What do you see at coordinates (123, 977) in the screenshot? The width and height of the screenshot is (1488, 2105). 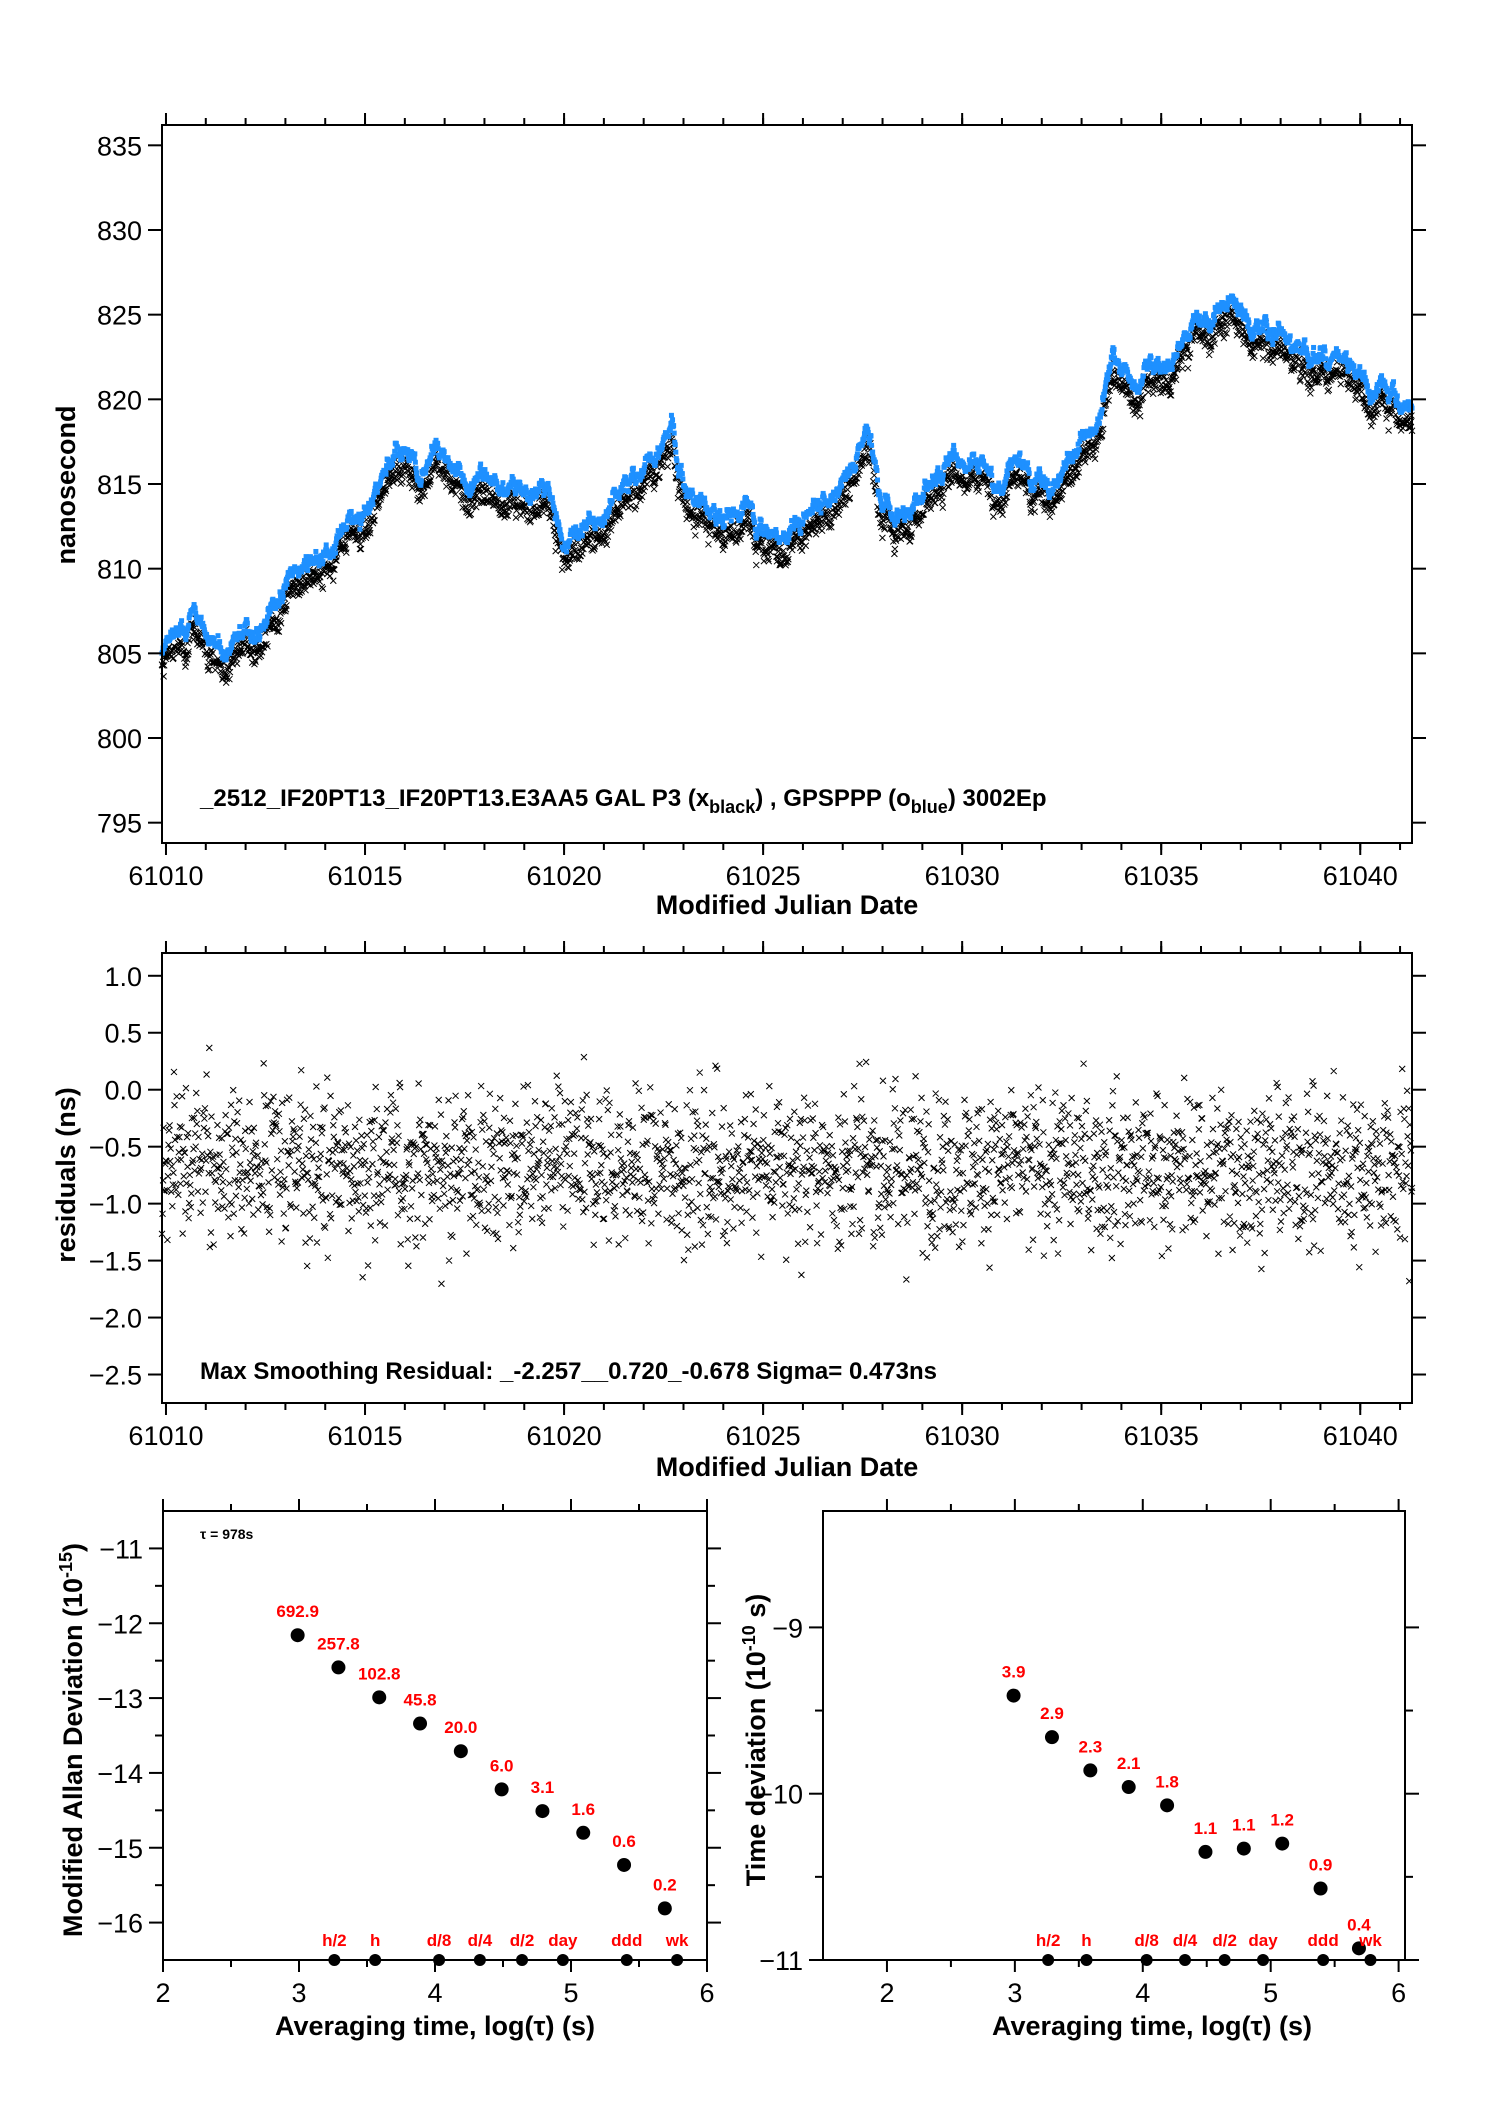 I see `y-tick-label: 1.0` at bounding box center [123, 977].